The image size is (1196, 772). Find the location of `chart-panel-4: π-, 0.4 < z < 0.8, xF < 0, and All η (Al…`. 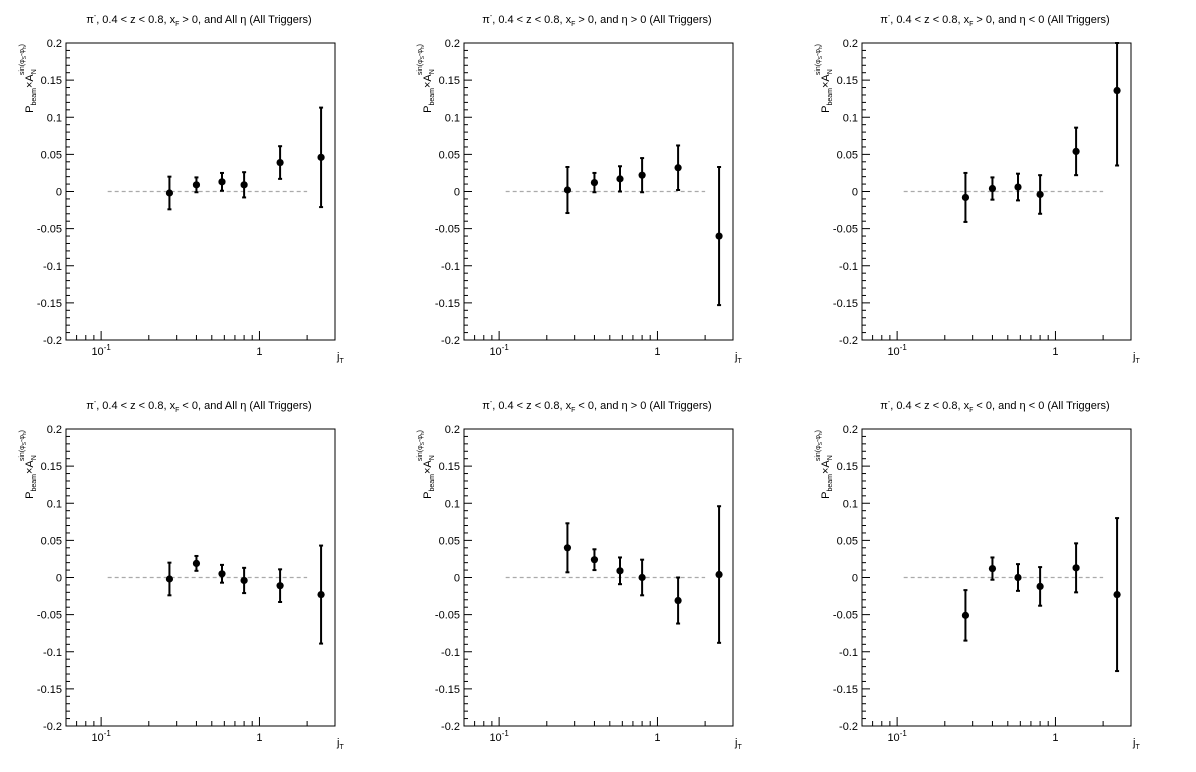

chart-panel-4: π-, 0.4 < z < 0.8, xF < 0, and All η (Al… is located at coordinates (181, 575).